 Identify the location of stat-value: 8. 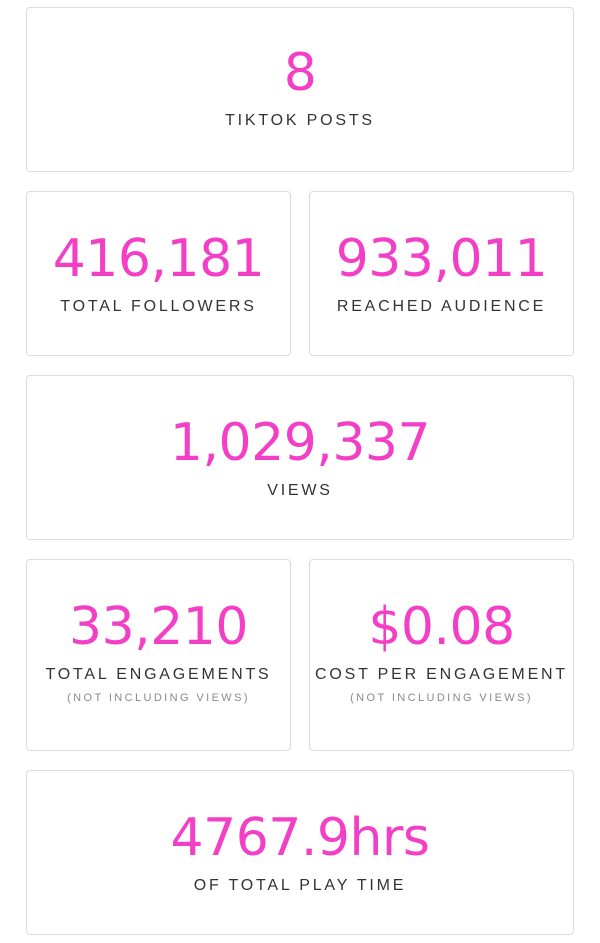
(300, 72).